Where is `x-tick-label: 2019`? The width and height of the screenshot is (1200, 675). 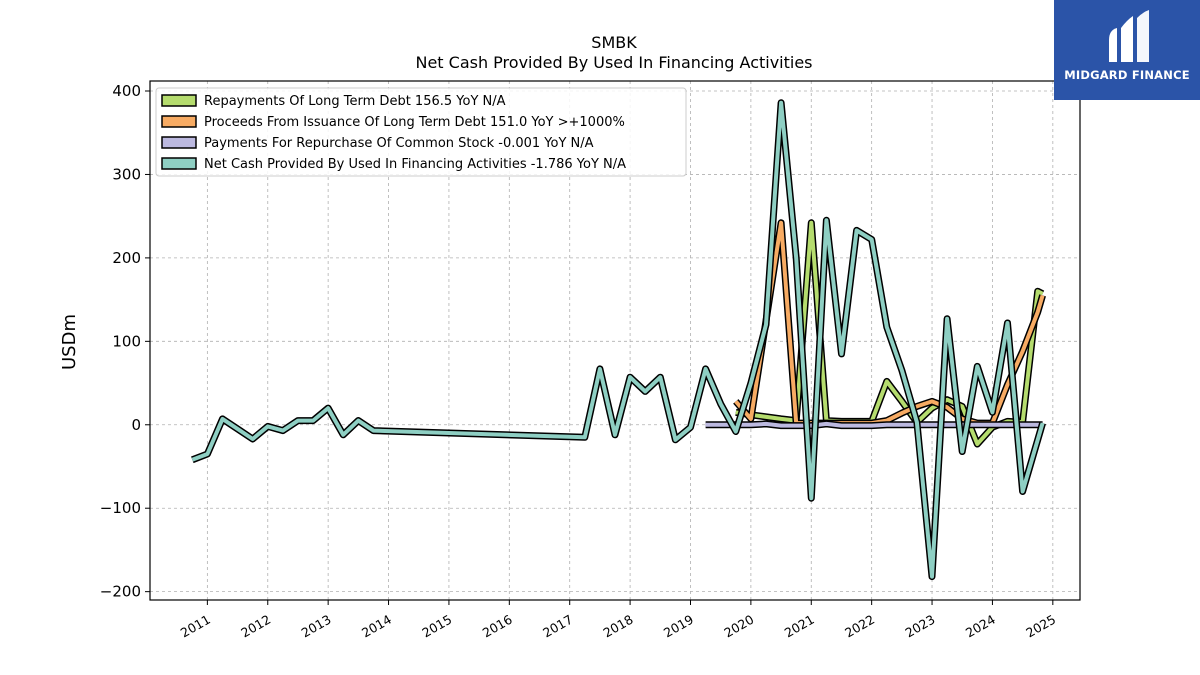
x-tick-label: 2019 is located at coordinates (678, 626).